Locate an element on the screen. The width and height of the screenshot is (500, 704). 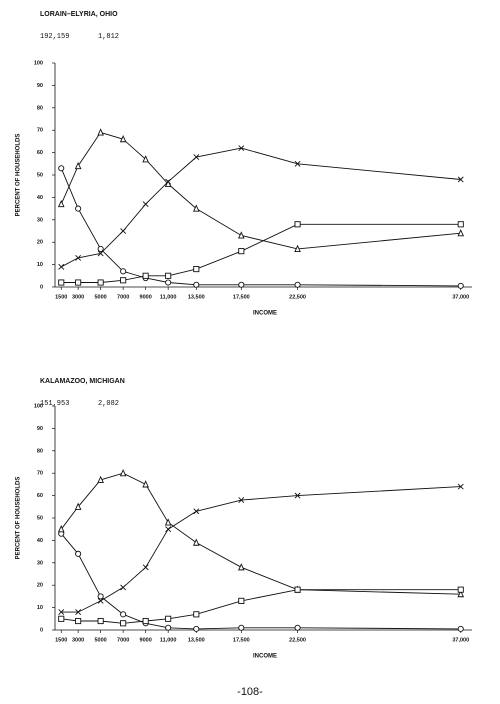
x-tick-label: 11,000 is located at coordinates (168, 640).